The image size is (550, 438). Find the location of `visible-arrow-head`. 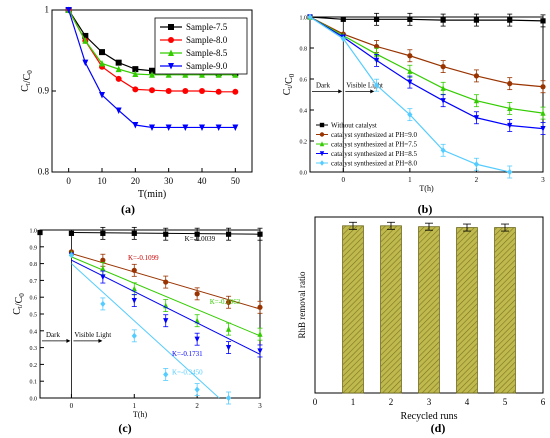

visible-arrow-head is located at coordinates (372, 91).